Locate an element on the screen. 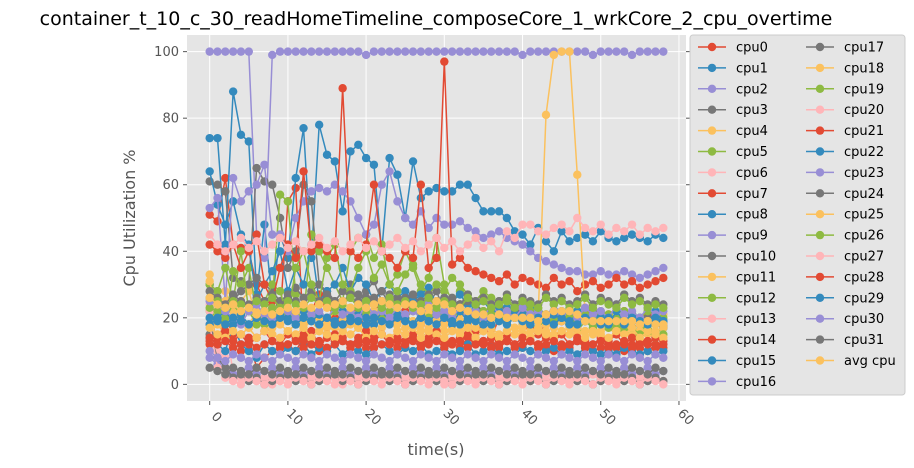 This screenshot has width=914, height=468. legend-label: cpu14 is located at coordinates (756, 340).